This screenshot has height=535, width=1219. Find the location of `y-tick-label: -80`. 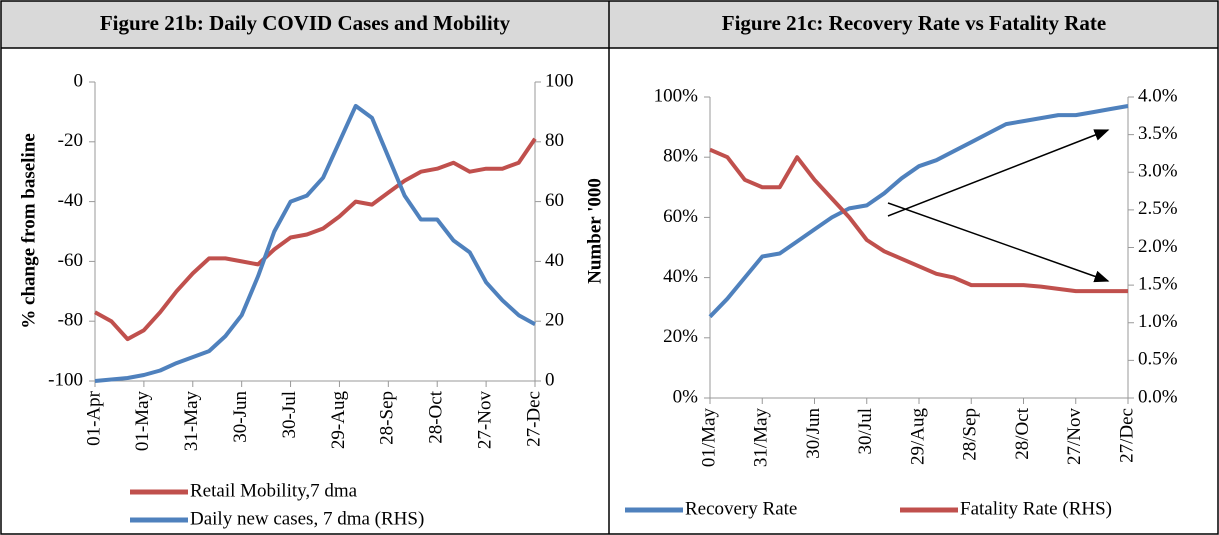

y-tick-label: -80 is located at coordinates (70, 320).